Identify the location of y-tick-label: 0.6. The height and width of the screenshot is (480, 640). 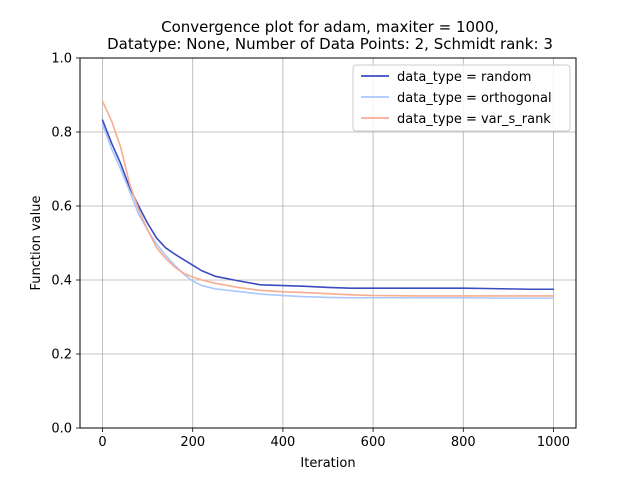
(61, 207).